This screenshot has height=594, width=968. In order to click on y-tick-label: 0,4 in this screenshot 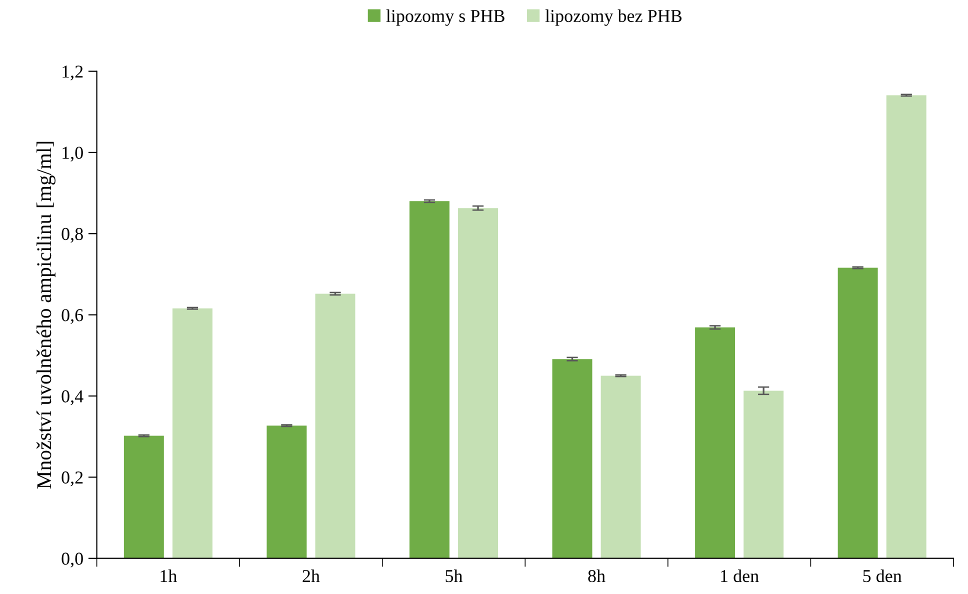, I will do `click(73, 398)`.